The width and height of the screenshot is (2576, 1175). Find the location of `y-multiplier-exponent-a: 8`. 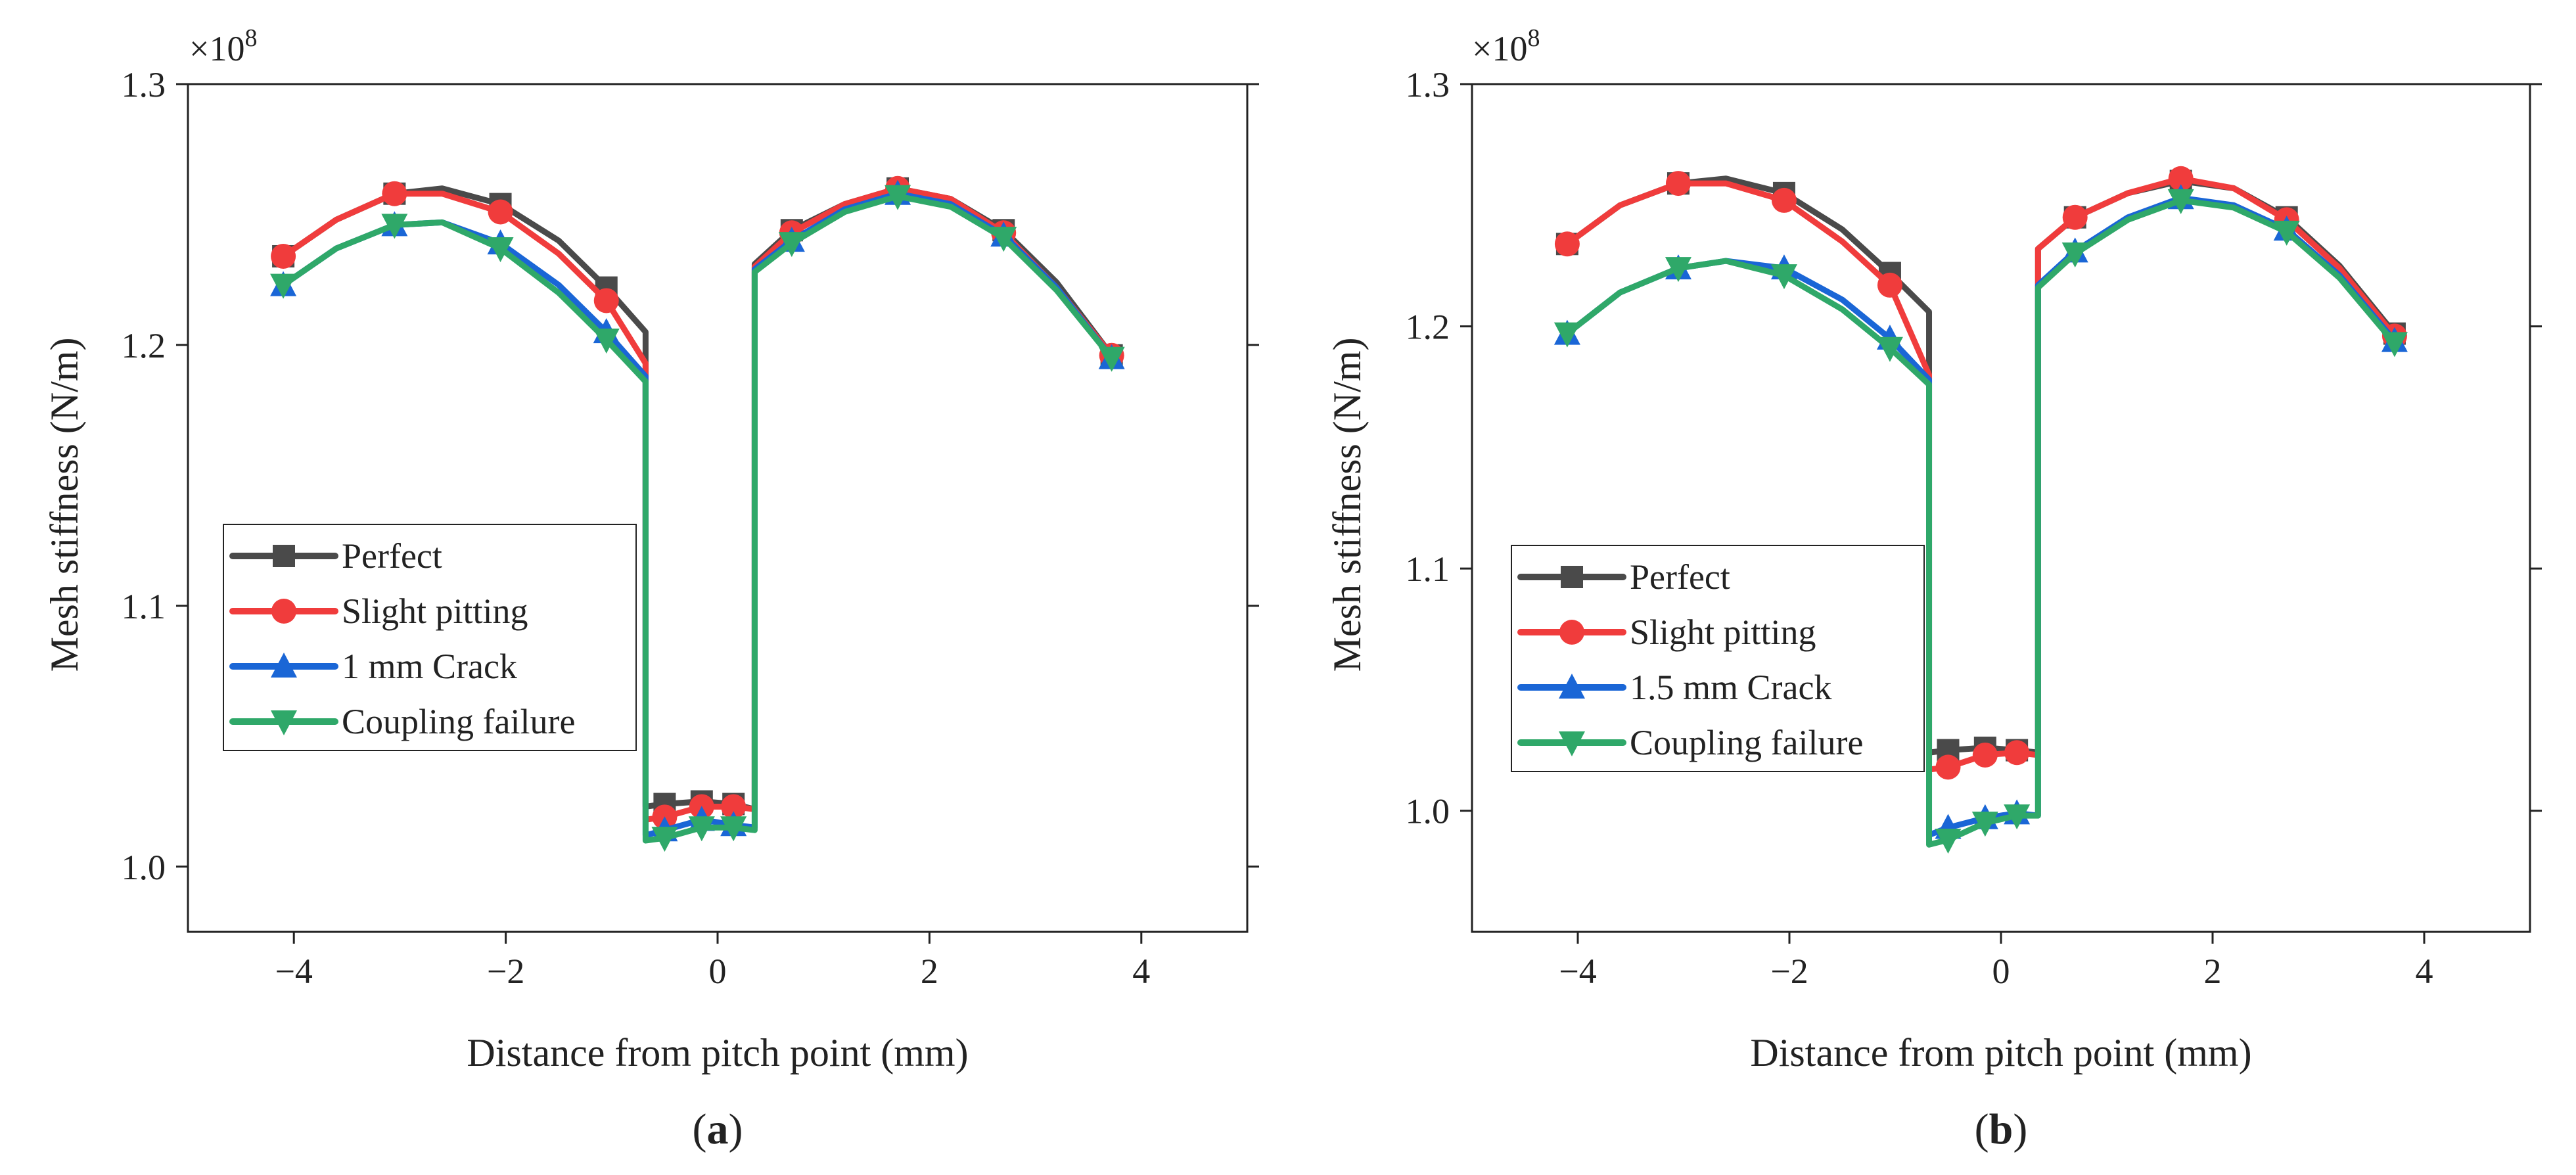

y-multiplier-exponent-a: 8 is located at coordinates (250, 38).